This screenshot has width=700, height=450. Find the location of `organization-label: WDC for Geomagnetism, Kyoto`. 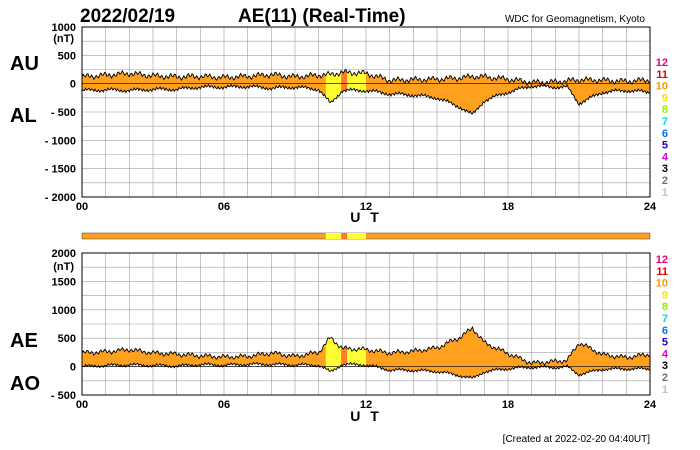

organization-label: WDC for Geomagnetism, Kyoto is located at coordinates (575, 19).